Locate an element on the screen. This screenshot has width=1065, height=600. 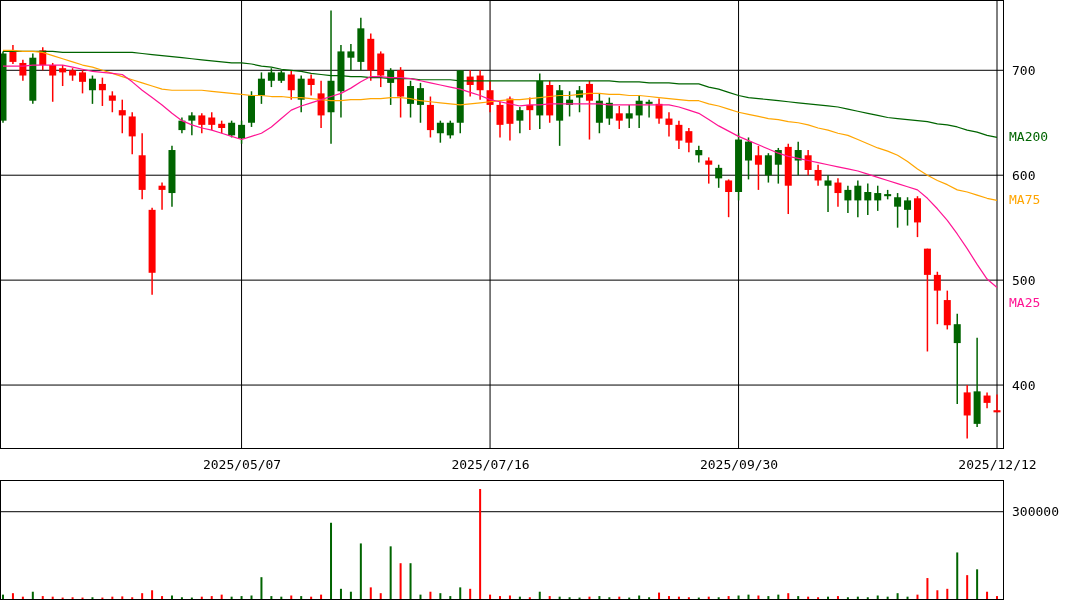
x-tick-label: 2025/09/30 is located at coordinates (739, 464).